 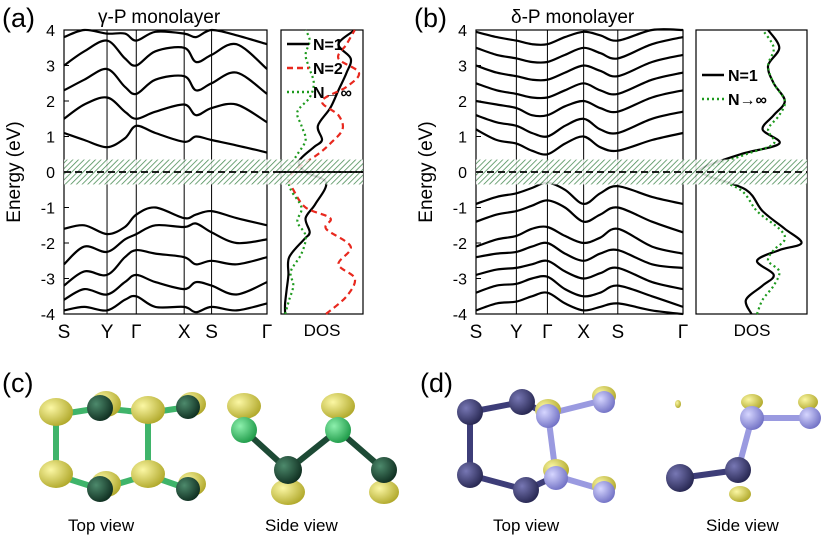 I want to click on panel-letter-b: (b), so click(x=430, y=18).